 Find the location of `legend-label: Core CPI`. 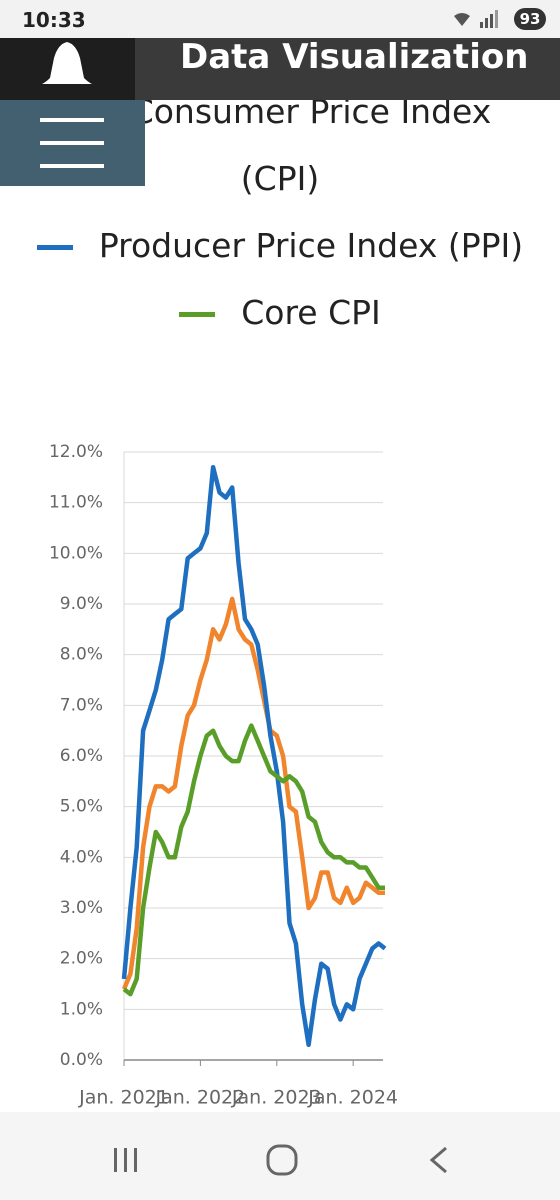

legend-label: Core CPI is located at coordinates (311, 312).